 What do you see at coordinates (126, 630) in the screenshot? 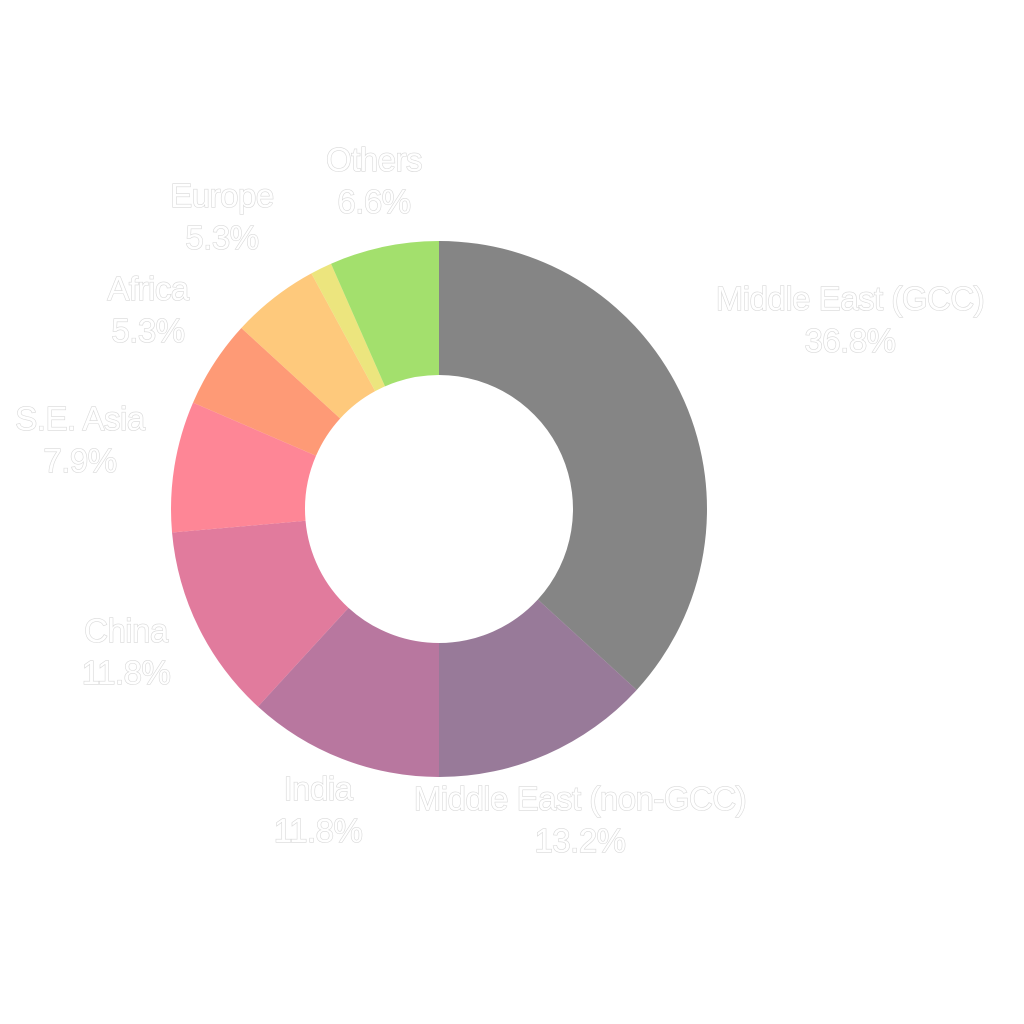
I see `slice-name-china: China` at bounding box center [126, 630].